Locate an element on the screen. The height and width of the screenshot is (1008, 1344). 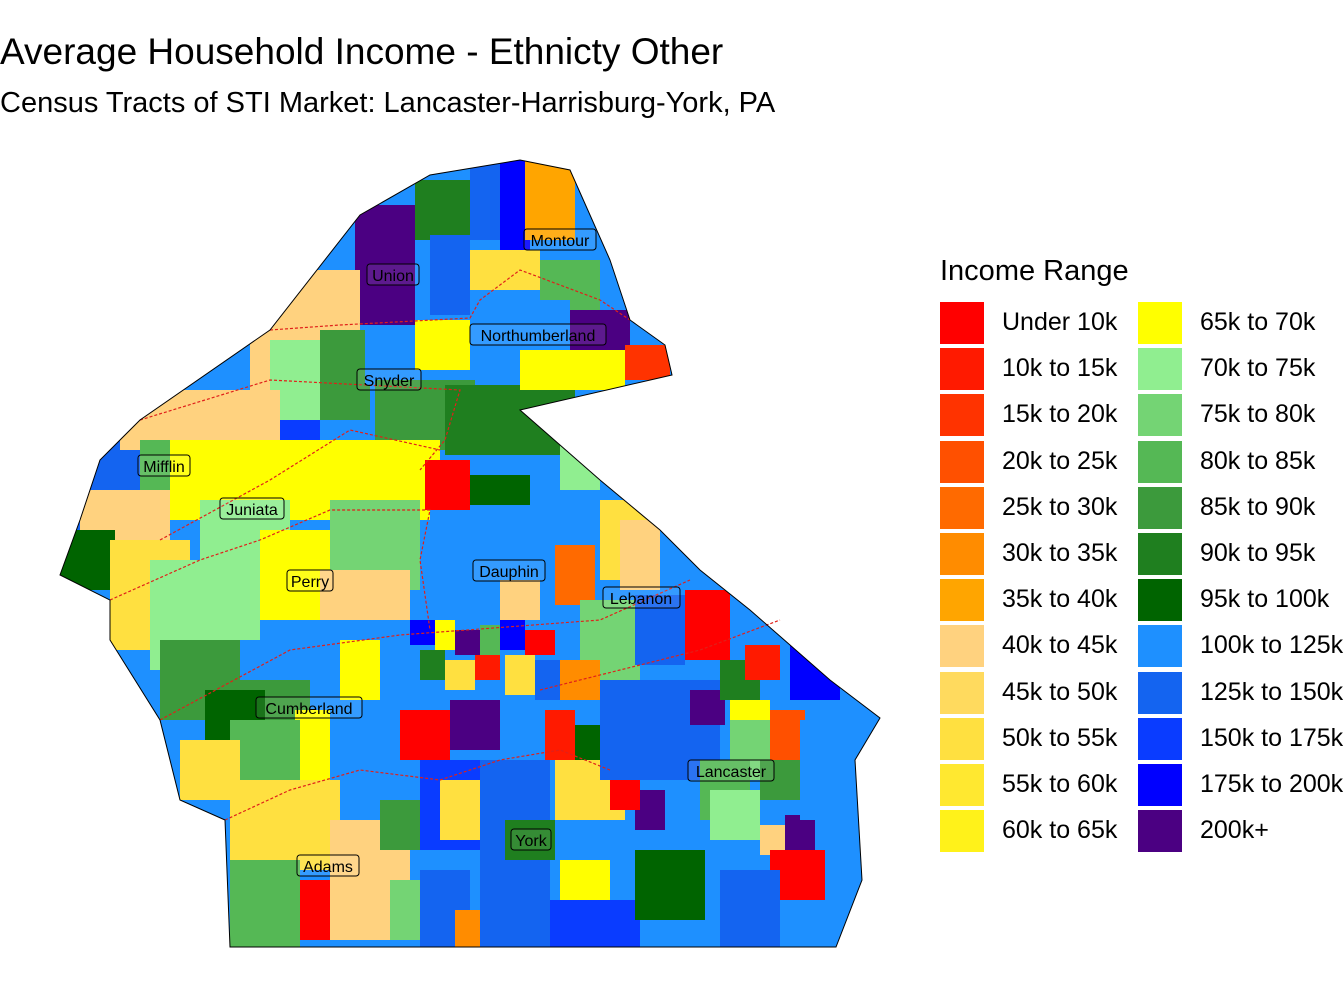
legend-item: 125k to 150k is located at coordinates (1240, 693).